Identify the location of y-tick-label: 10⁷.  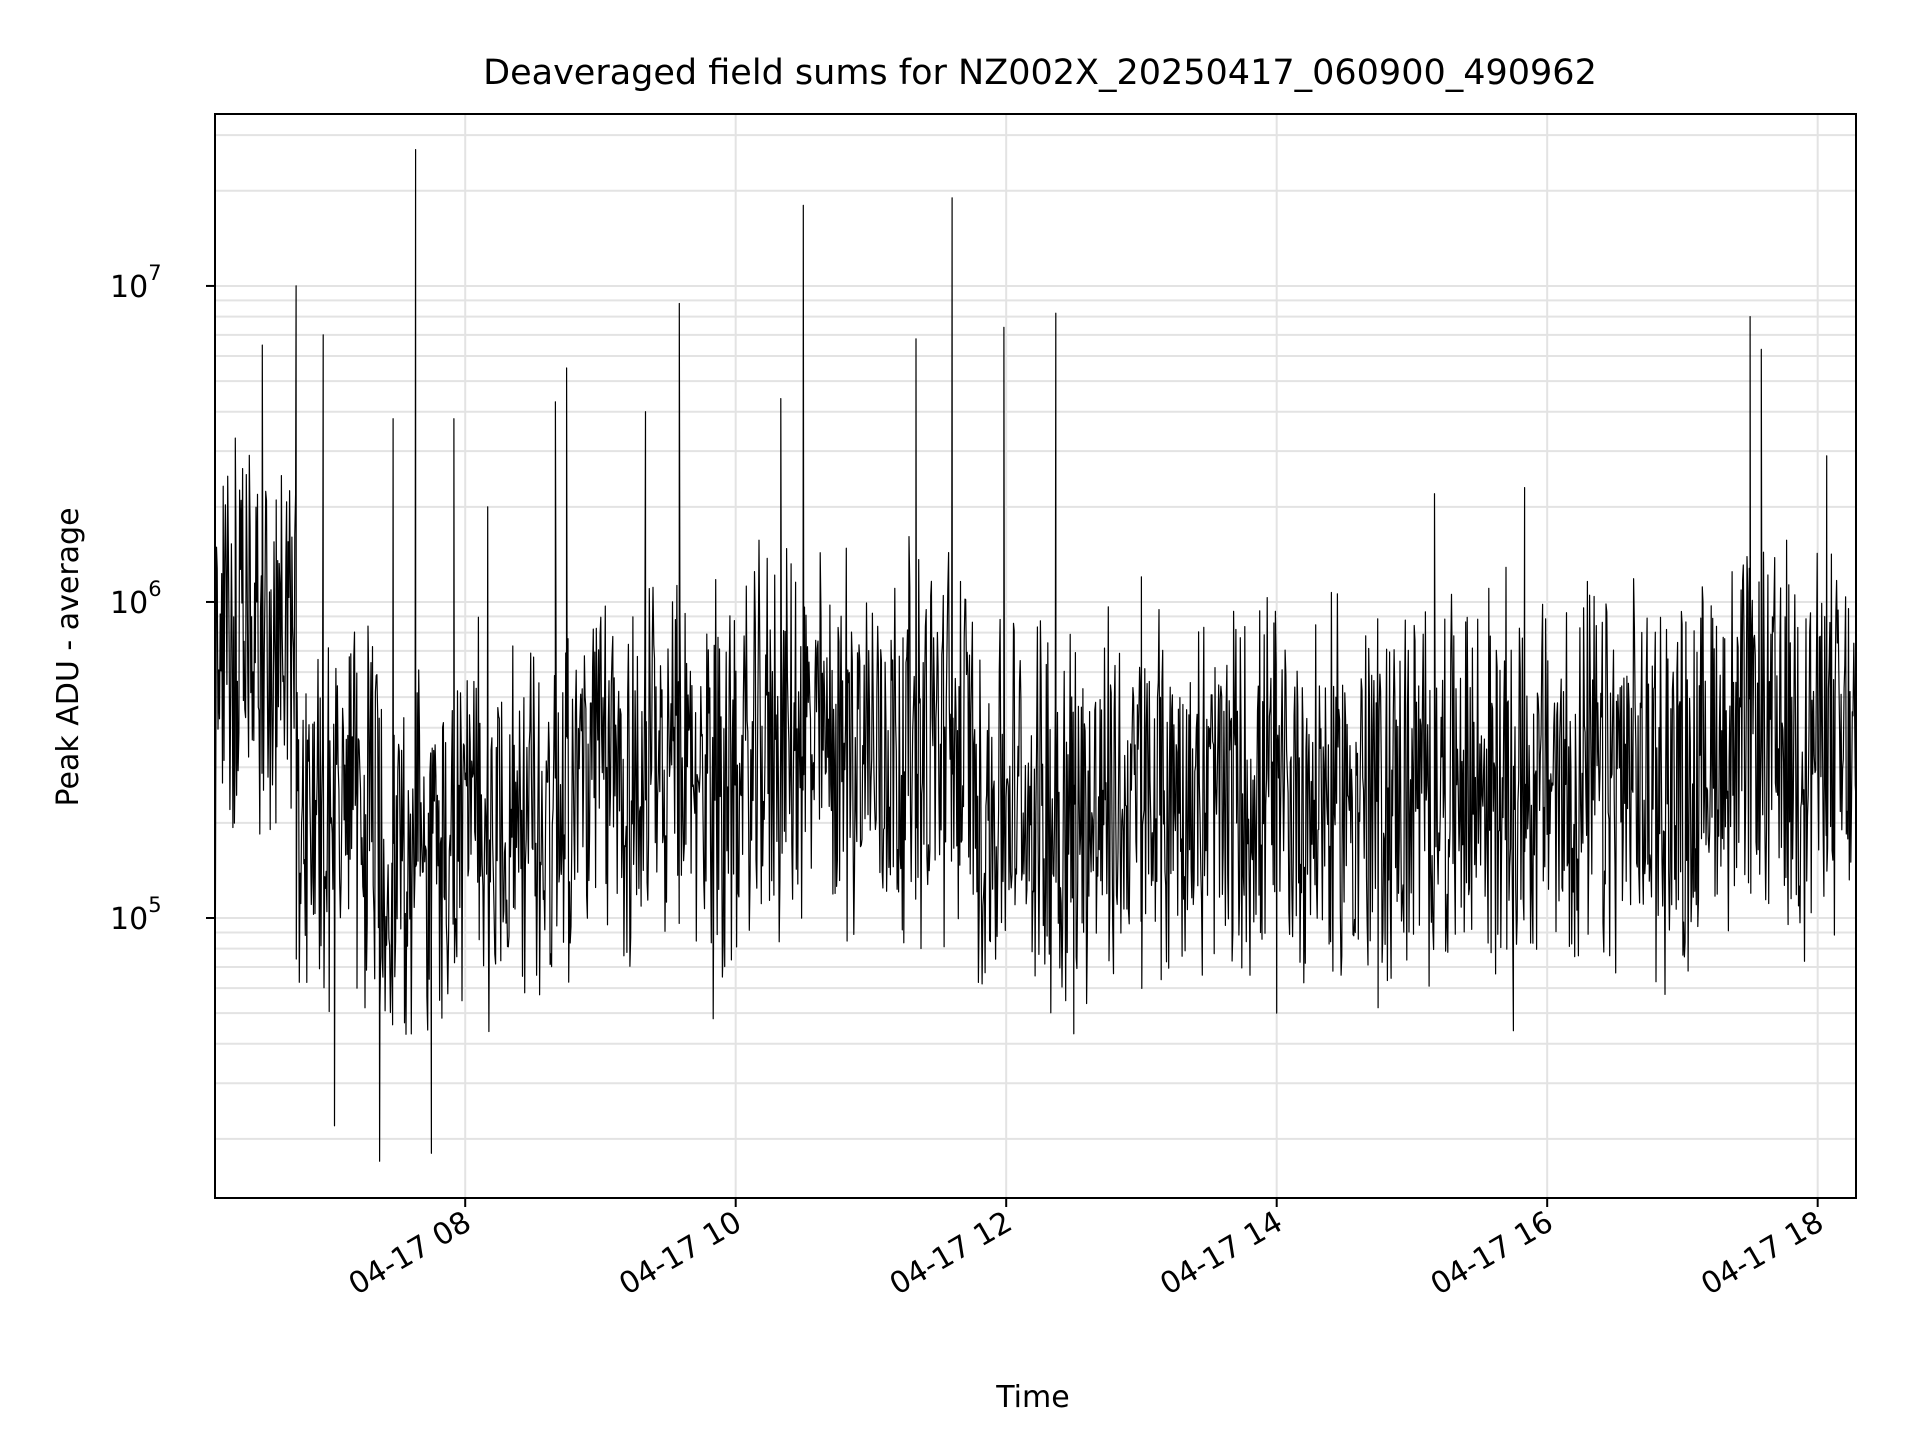
(136, 283).